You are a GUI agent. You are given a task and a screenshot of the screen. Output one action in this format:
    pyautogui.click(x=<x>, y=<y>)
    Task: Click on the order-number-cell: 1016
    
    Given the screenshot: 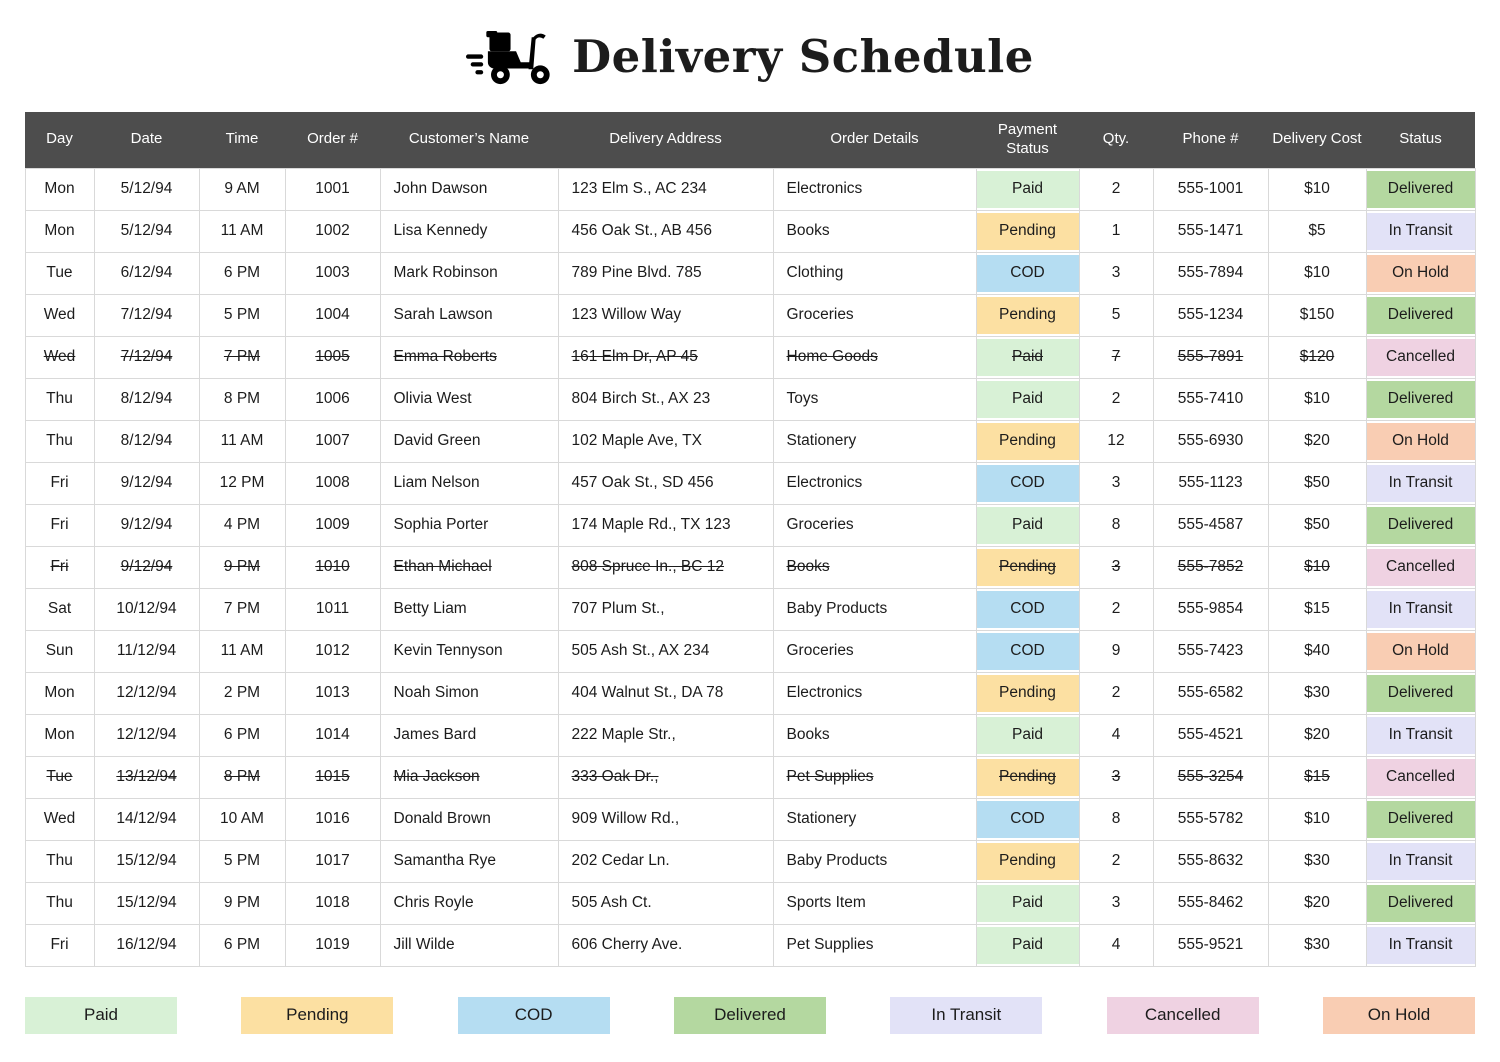 What is the action you would take?
    pyautogui.click(x=332, y=819)
    